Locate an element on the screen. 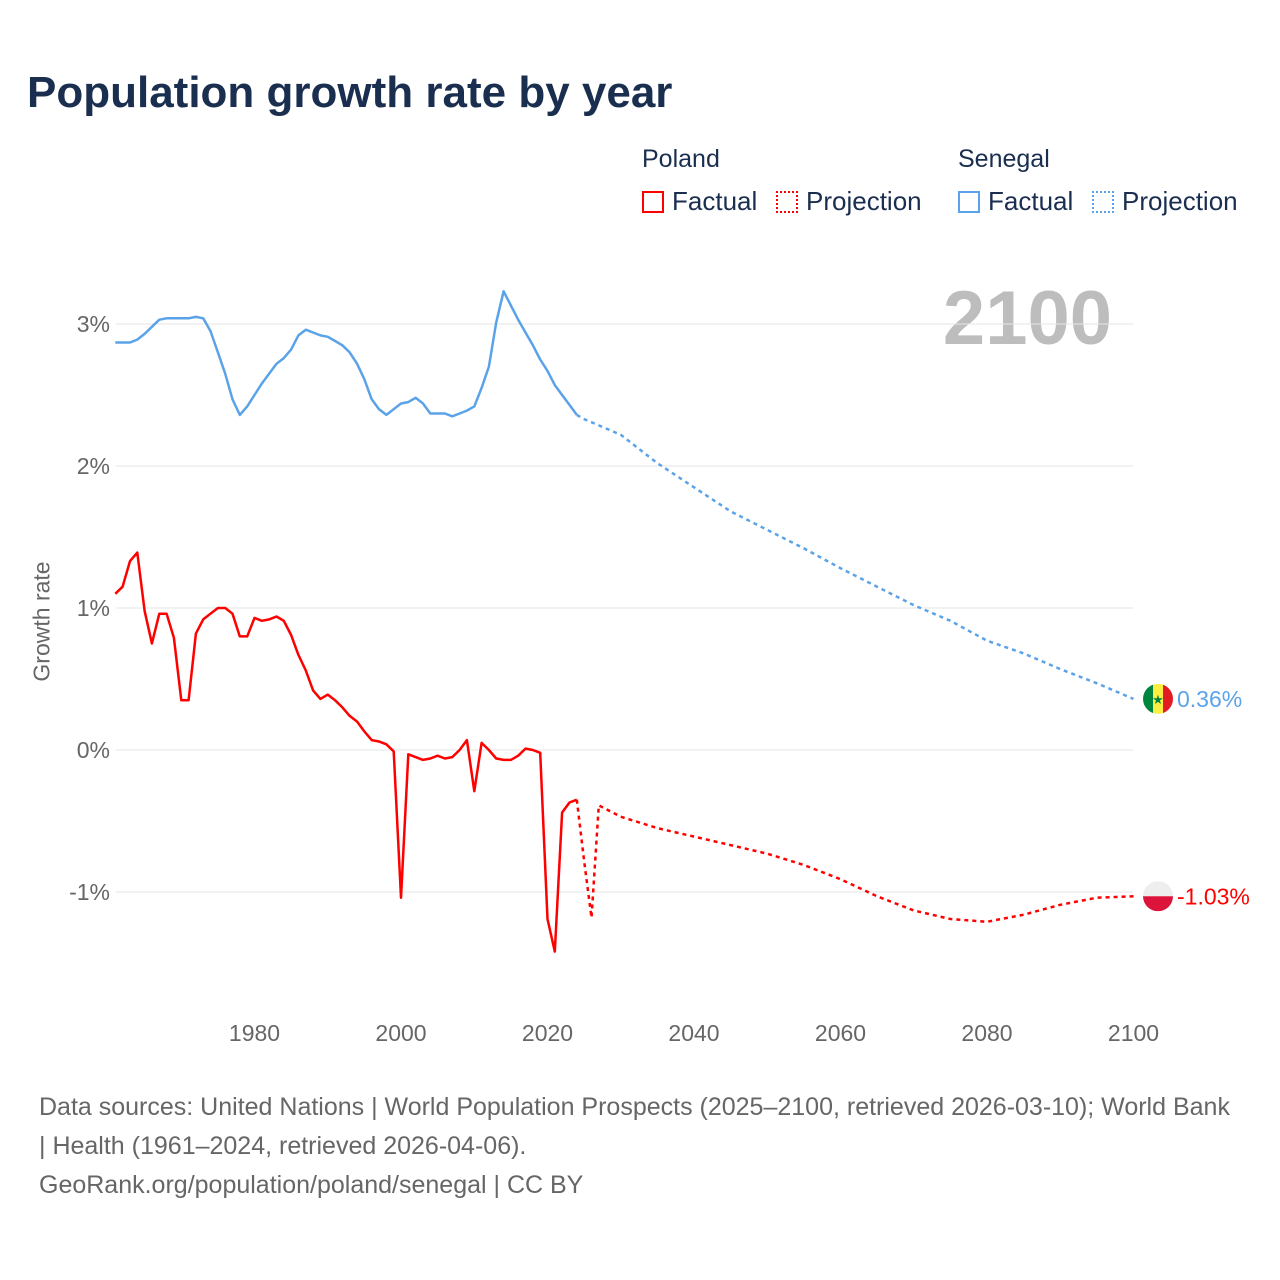 This screenshot has height=1280, width=1280. x-tick-label: 2080 is located at coordinates (986, 1033).